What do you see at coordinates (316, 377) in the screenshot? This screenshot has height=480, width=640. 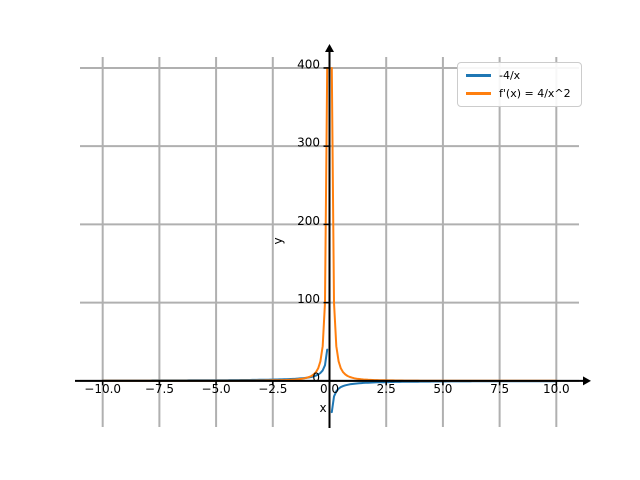 I see `y-tick-label: 0` at bounding box center [316, 377].